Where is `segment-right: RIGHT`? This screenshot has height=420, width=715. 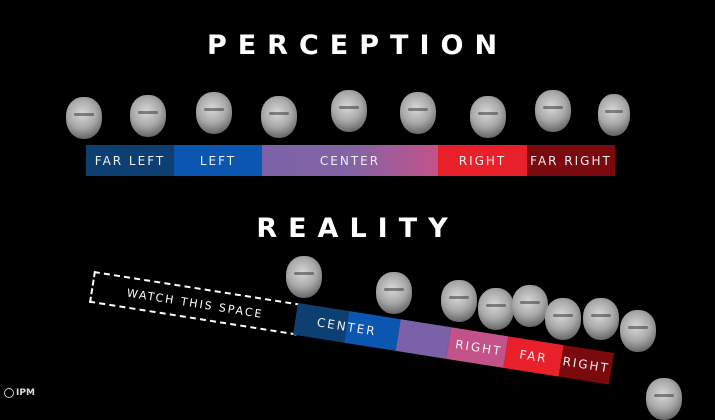 segment-right: RIGHT is located at coordinates (482, 160).